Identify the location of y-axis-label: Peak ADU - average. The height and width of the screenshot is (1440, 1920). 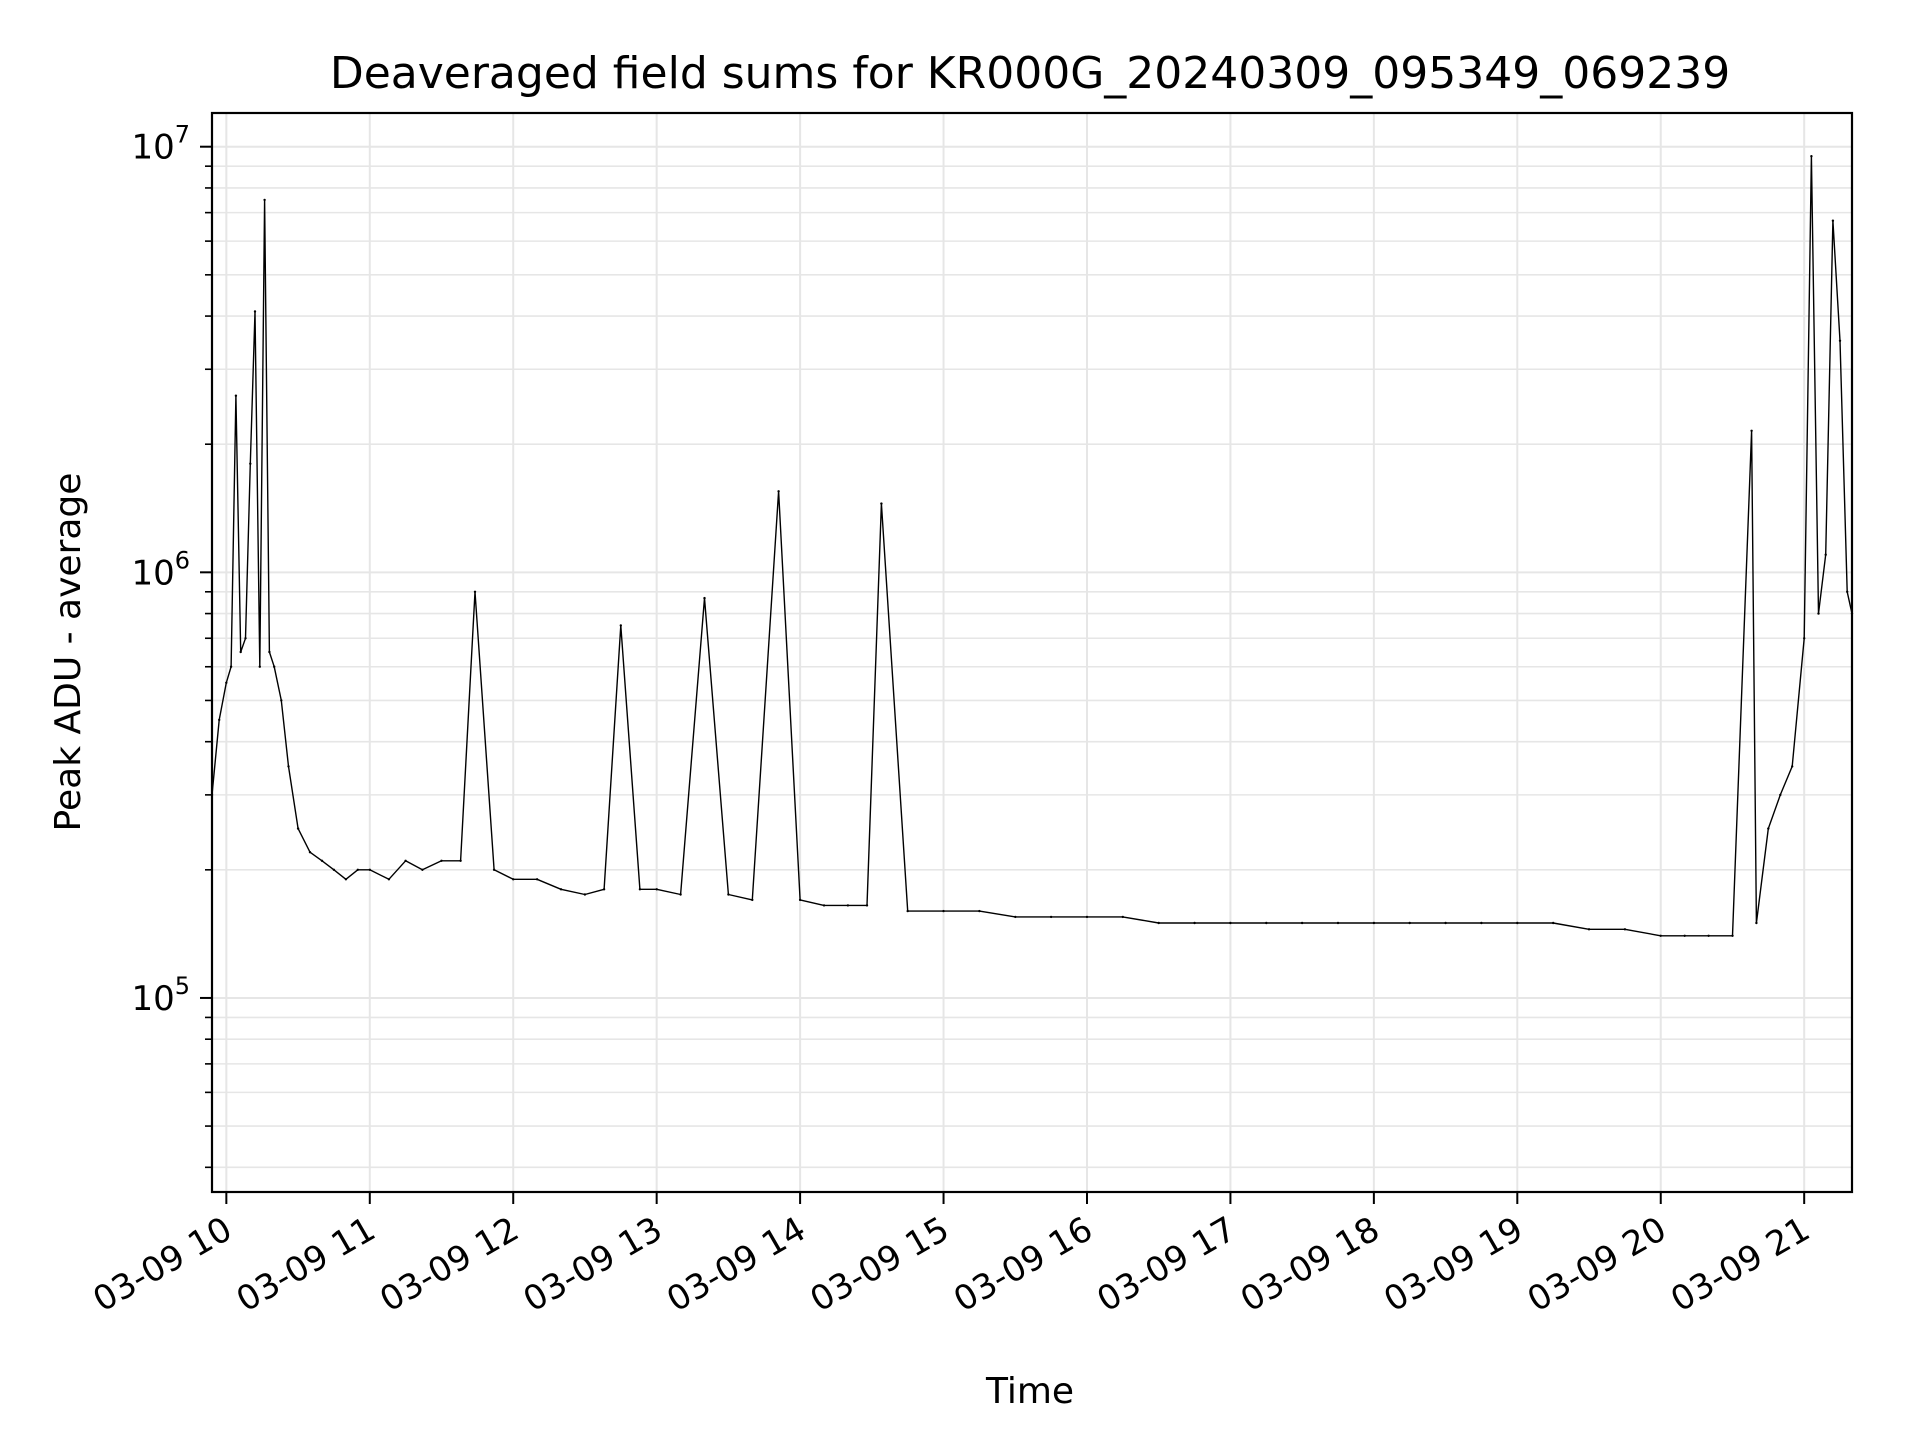
(68, 652).